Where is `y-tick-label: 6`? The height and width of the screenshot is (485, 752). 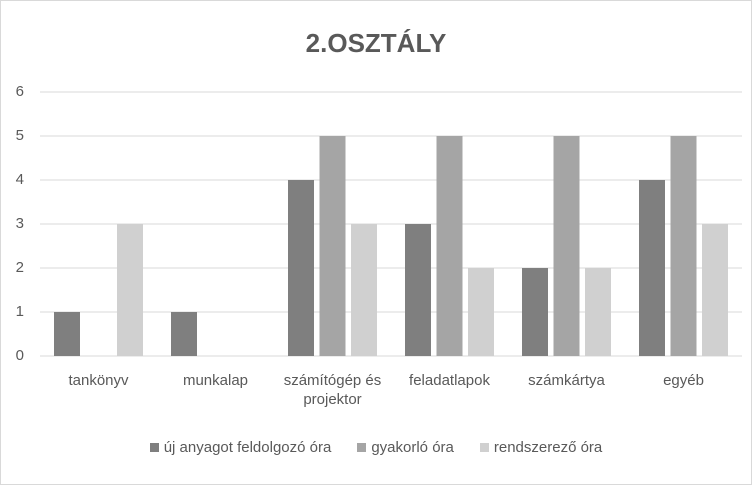
y-tick-label: 6 is located at coordinates (20, 91).